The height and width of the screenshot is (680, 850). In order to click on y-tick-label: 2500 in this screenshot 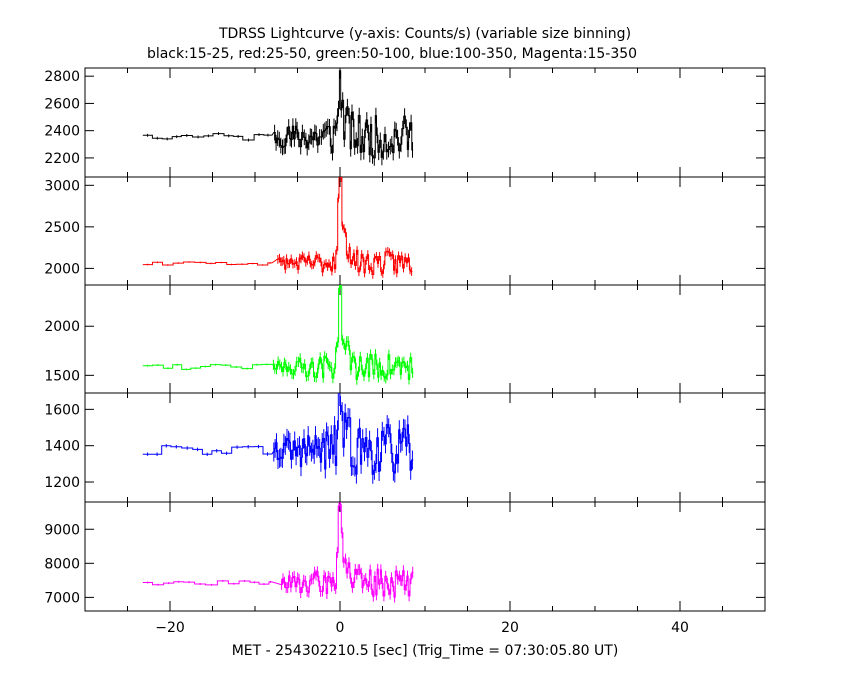, I will do `click(62, 228)`.